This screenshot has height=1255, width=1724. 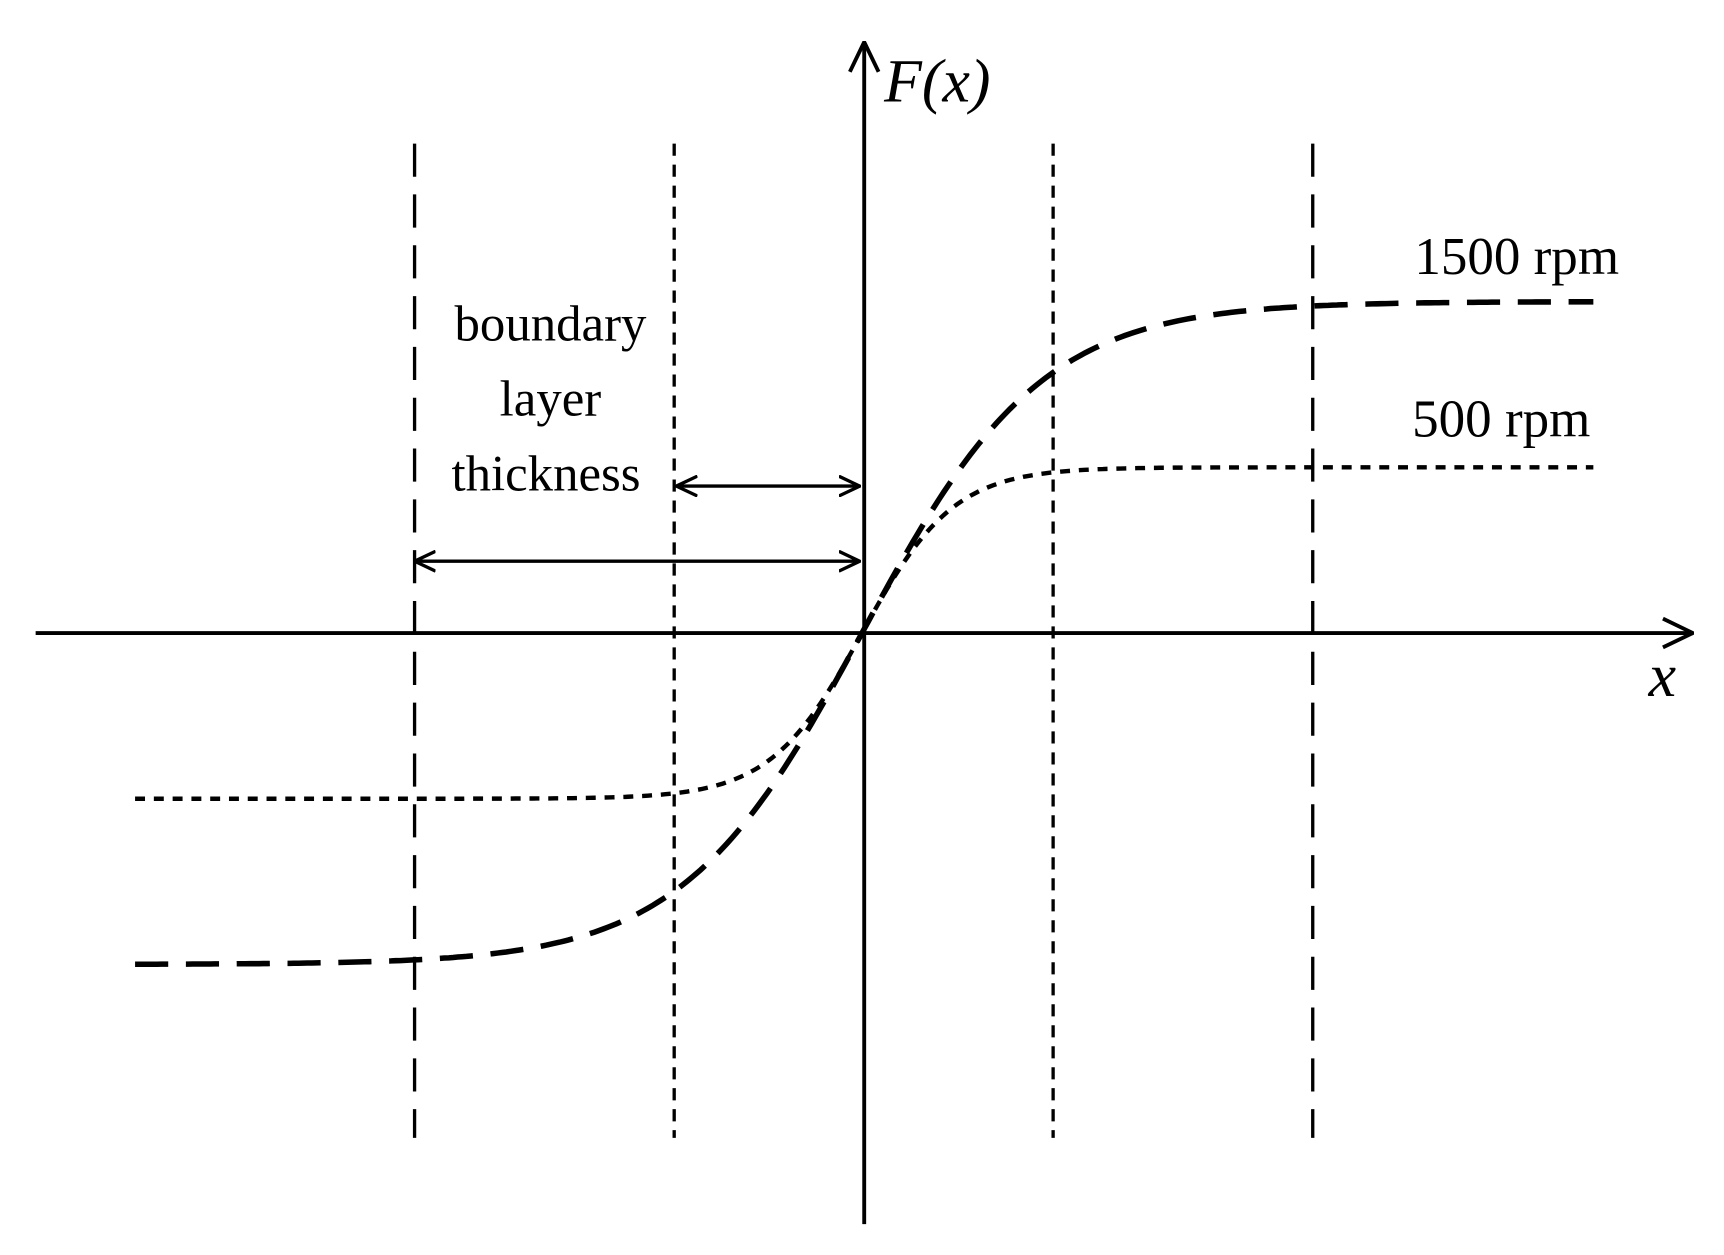 I want to click on annotation-line: thickness, so click(x=546, y=474).